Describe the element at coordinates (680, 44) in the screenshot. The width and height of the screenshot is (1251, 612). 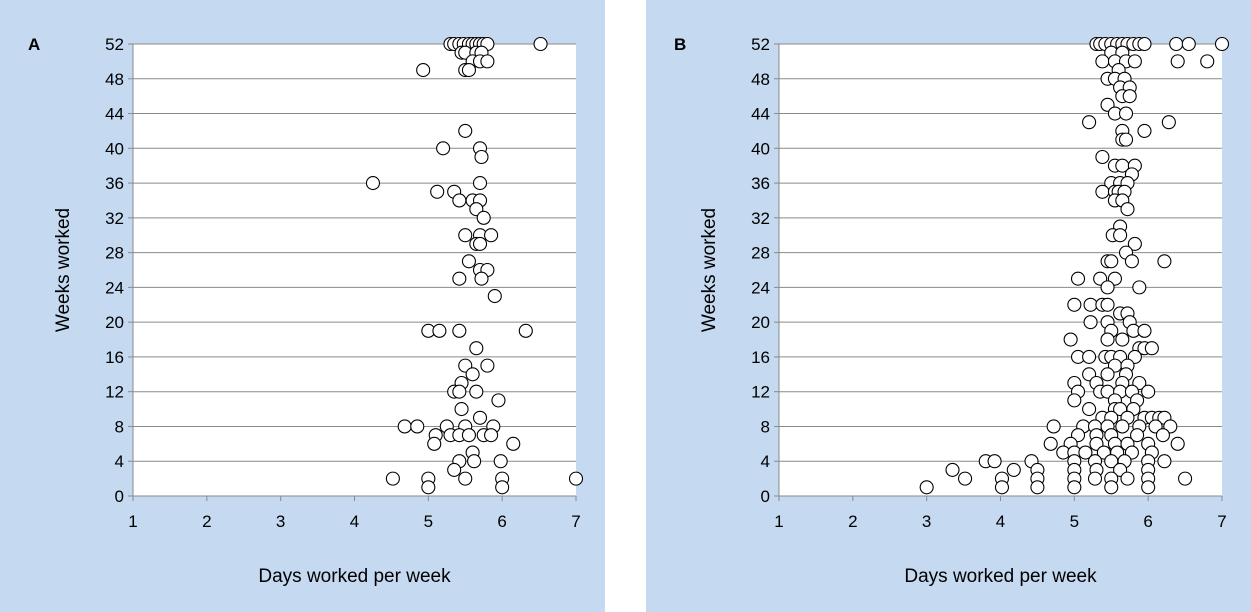
I see `panel-label: B` at that location.